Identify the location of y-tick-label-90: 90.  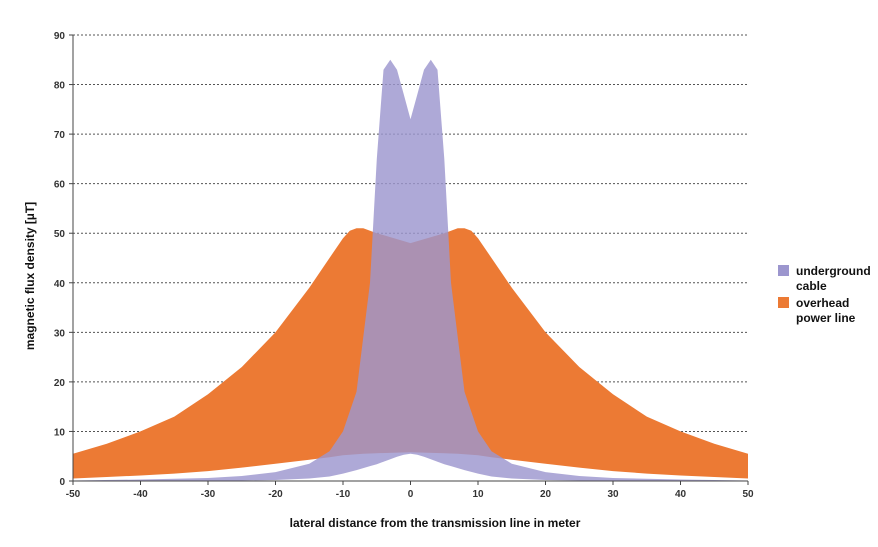
(60, 36).